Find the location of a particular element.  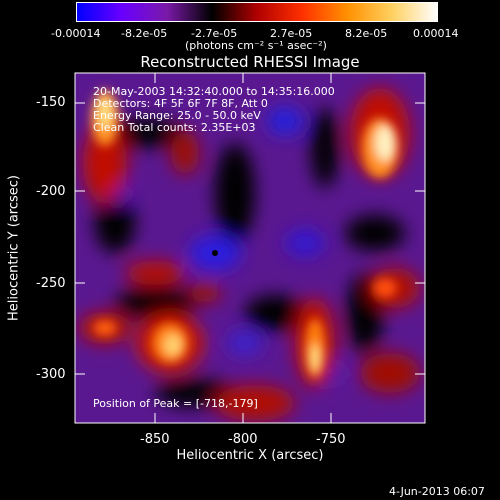

y-axis-label-text: Heliocentric Y (arcsec) is located at coordinates (14, 248).